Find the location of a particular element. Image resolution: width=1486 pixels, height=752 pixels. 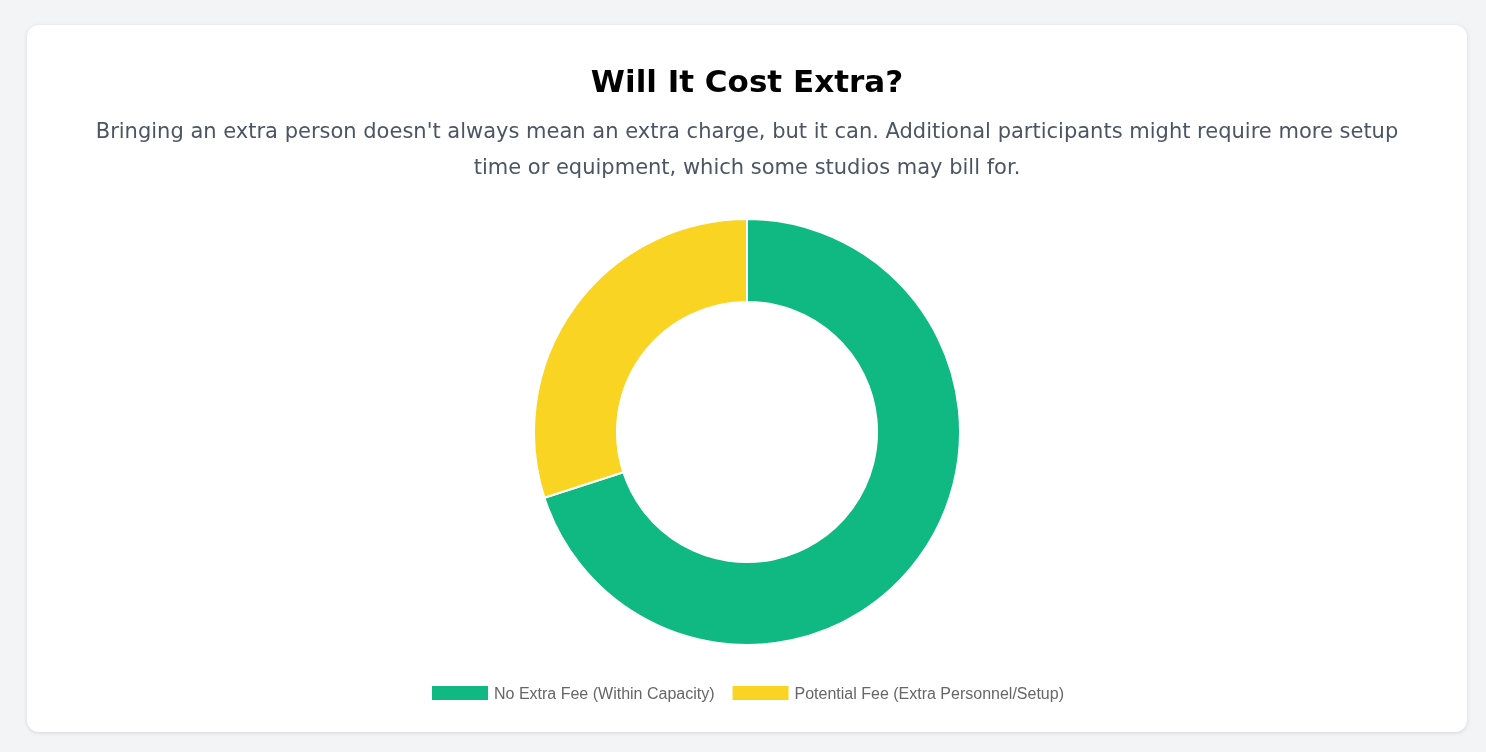

chart-title: Will It Cost Extra? is located at coordinates (747, 81).